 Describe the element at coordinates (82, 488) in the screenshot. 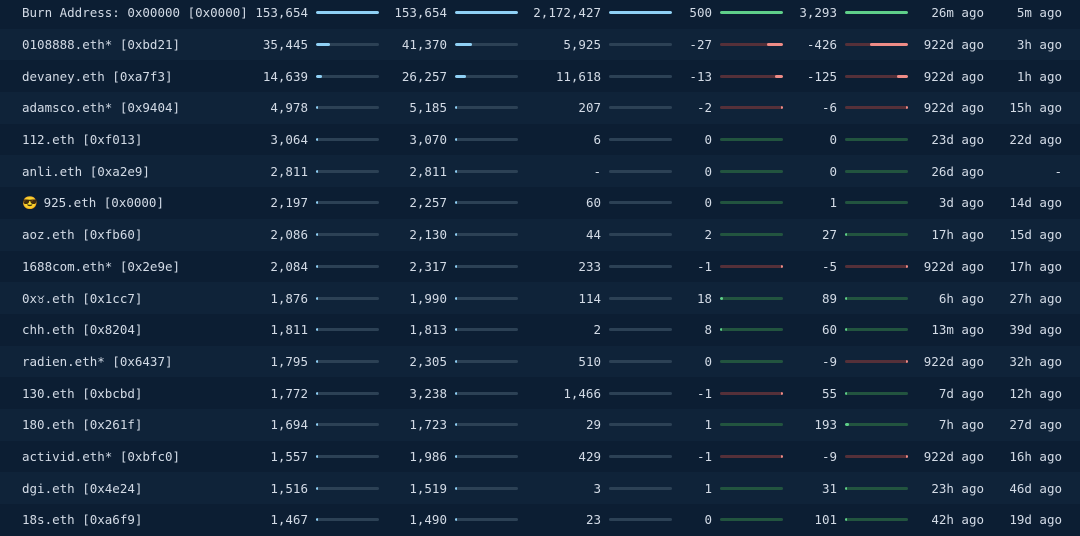

I see `address-name: dgi.eth [0x4e24]` at that location.